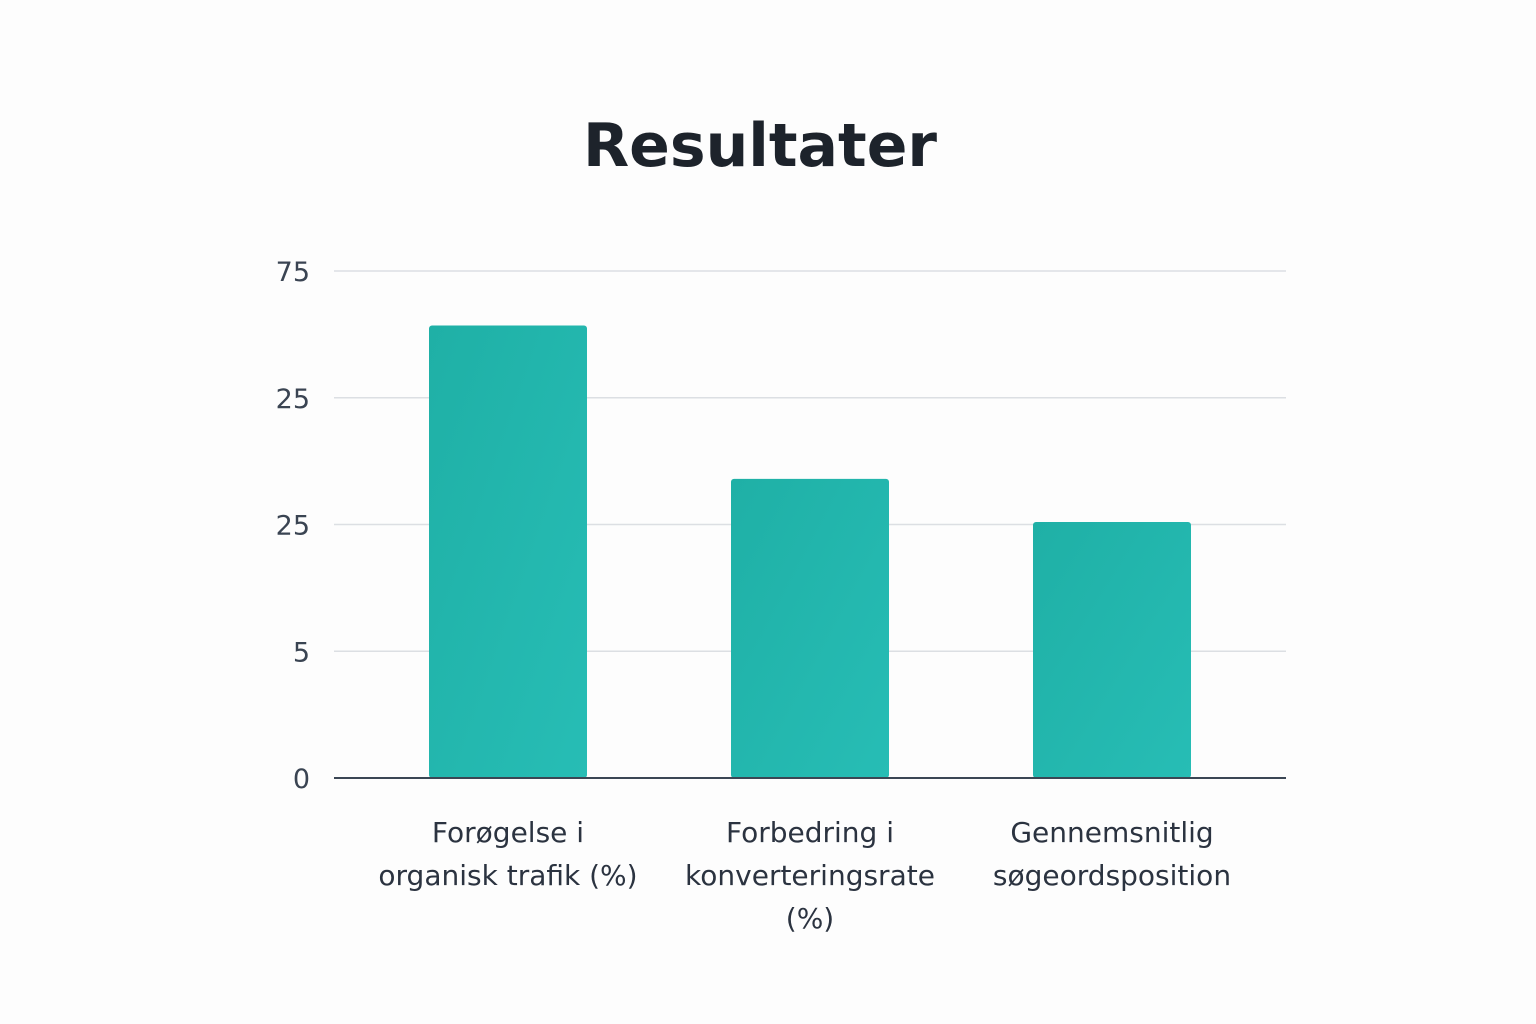  I want to click on x-category-label-line: søgeordsposition, so click(1112, 875).